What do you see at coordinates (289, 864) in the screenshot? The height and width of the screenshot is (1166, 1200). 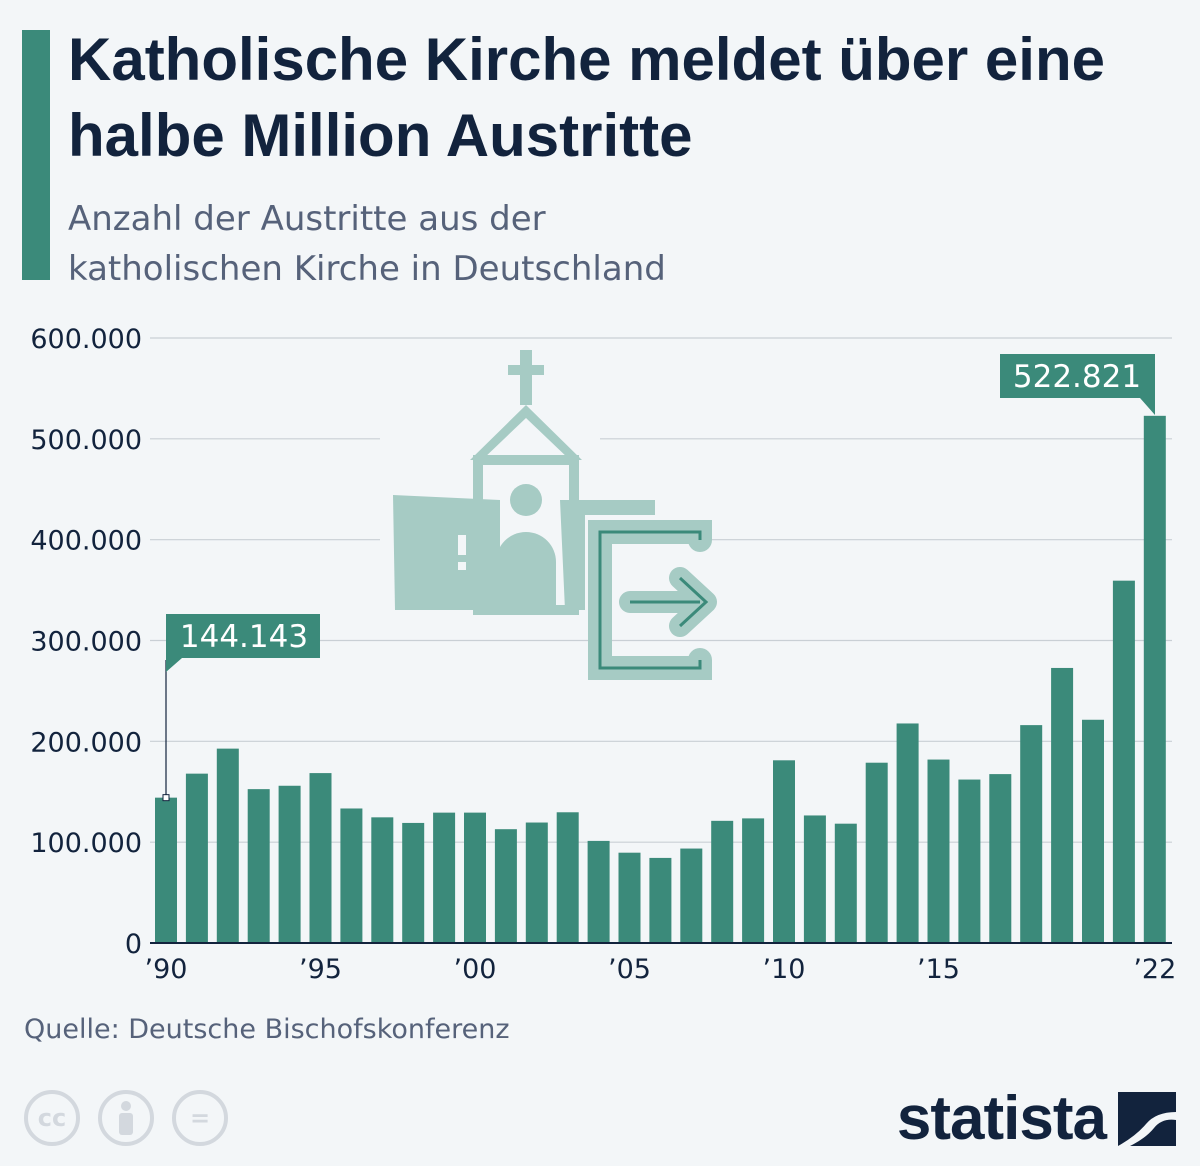 I see `bar-1994` at bounding box center [289, 864].